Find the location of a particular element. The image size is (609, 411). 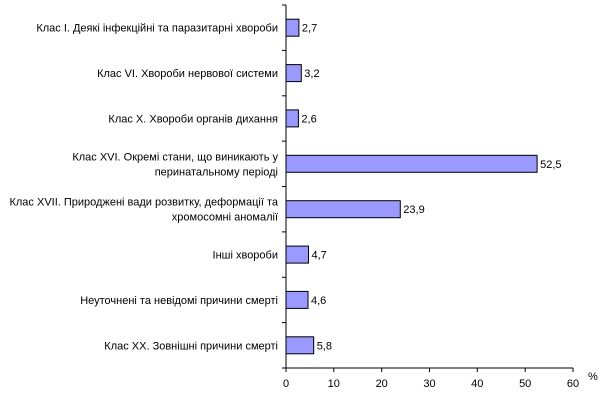

x-tick-label: 30 is located at coordinates (429, 384).